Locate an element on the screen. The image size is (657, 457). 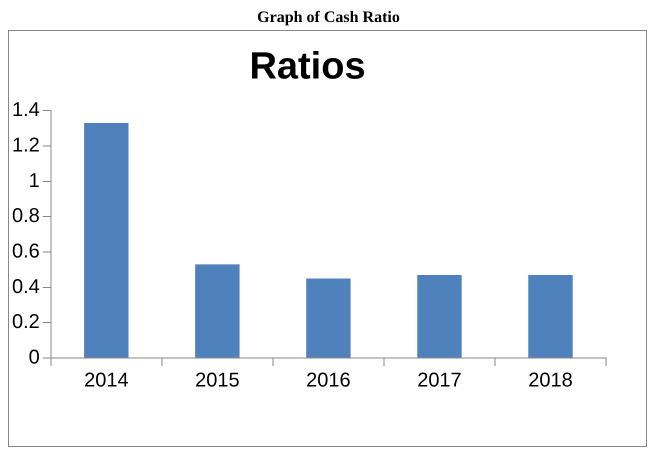
chart-title: Ratios is located at coordinates (307, 66).